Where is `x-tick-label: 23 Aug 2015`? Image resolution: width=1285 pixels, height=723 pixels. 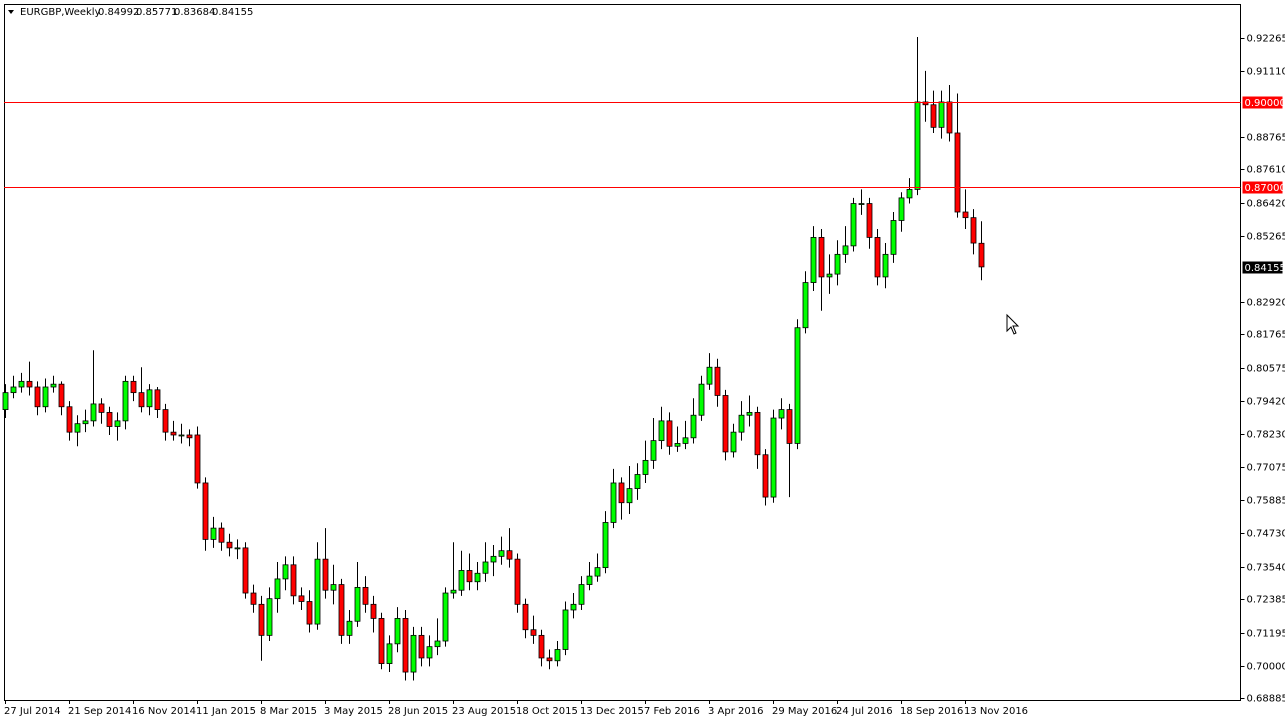
x-tick-label: 23 Aug 2015 is located at coordinates (484, 711).